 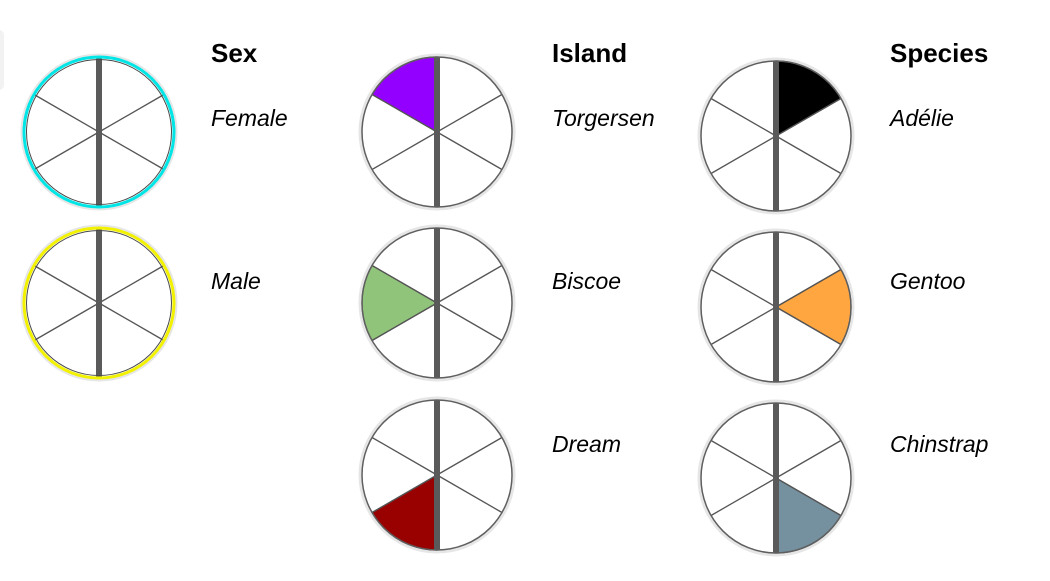 I want to click on dream-glyph-halo, so click(x=437, y=475).